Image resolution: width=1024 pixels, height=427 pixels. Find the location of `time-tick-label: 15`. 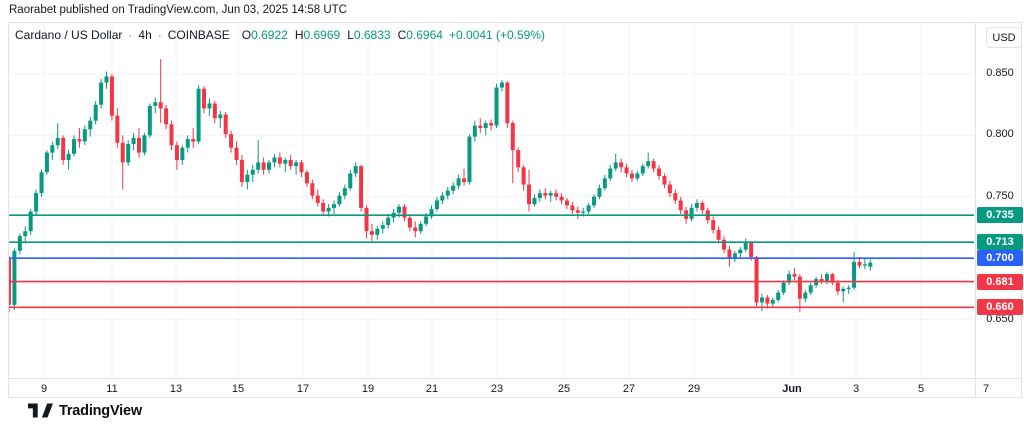

time-tick-label: 15 is located at coordinates (238, 389).